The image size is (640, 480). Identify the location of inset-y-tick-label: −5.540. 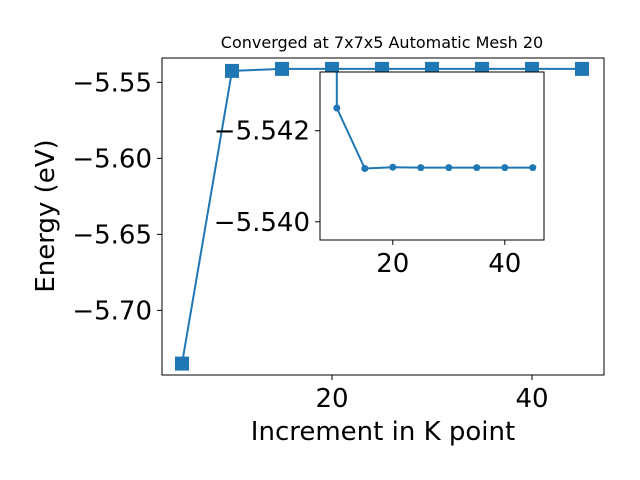
(262, 223).